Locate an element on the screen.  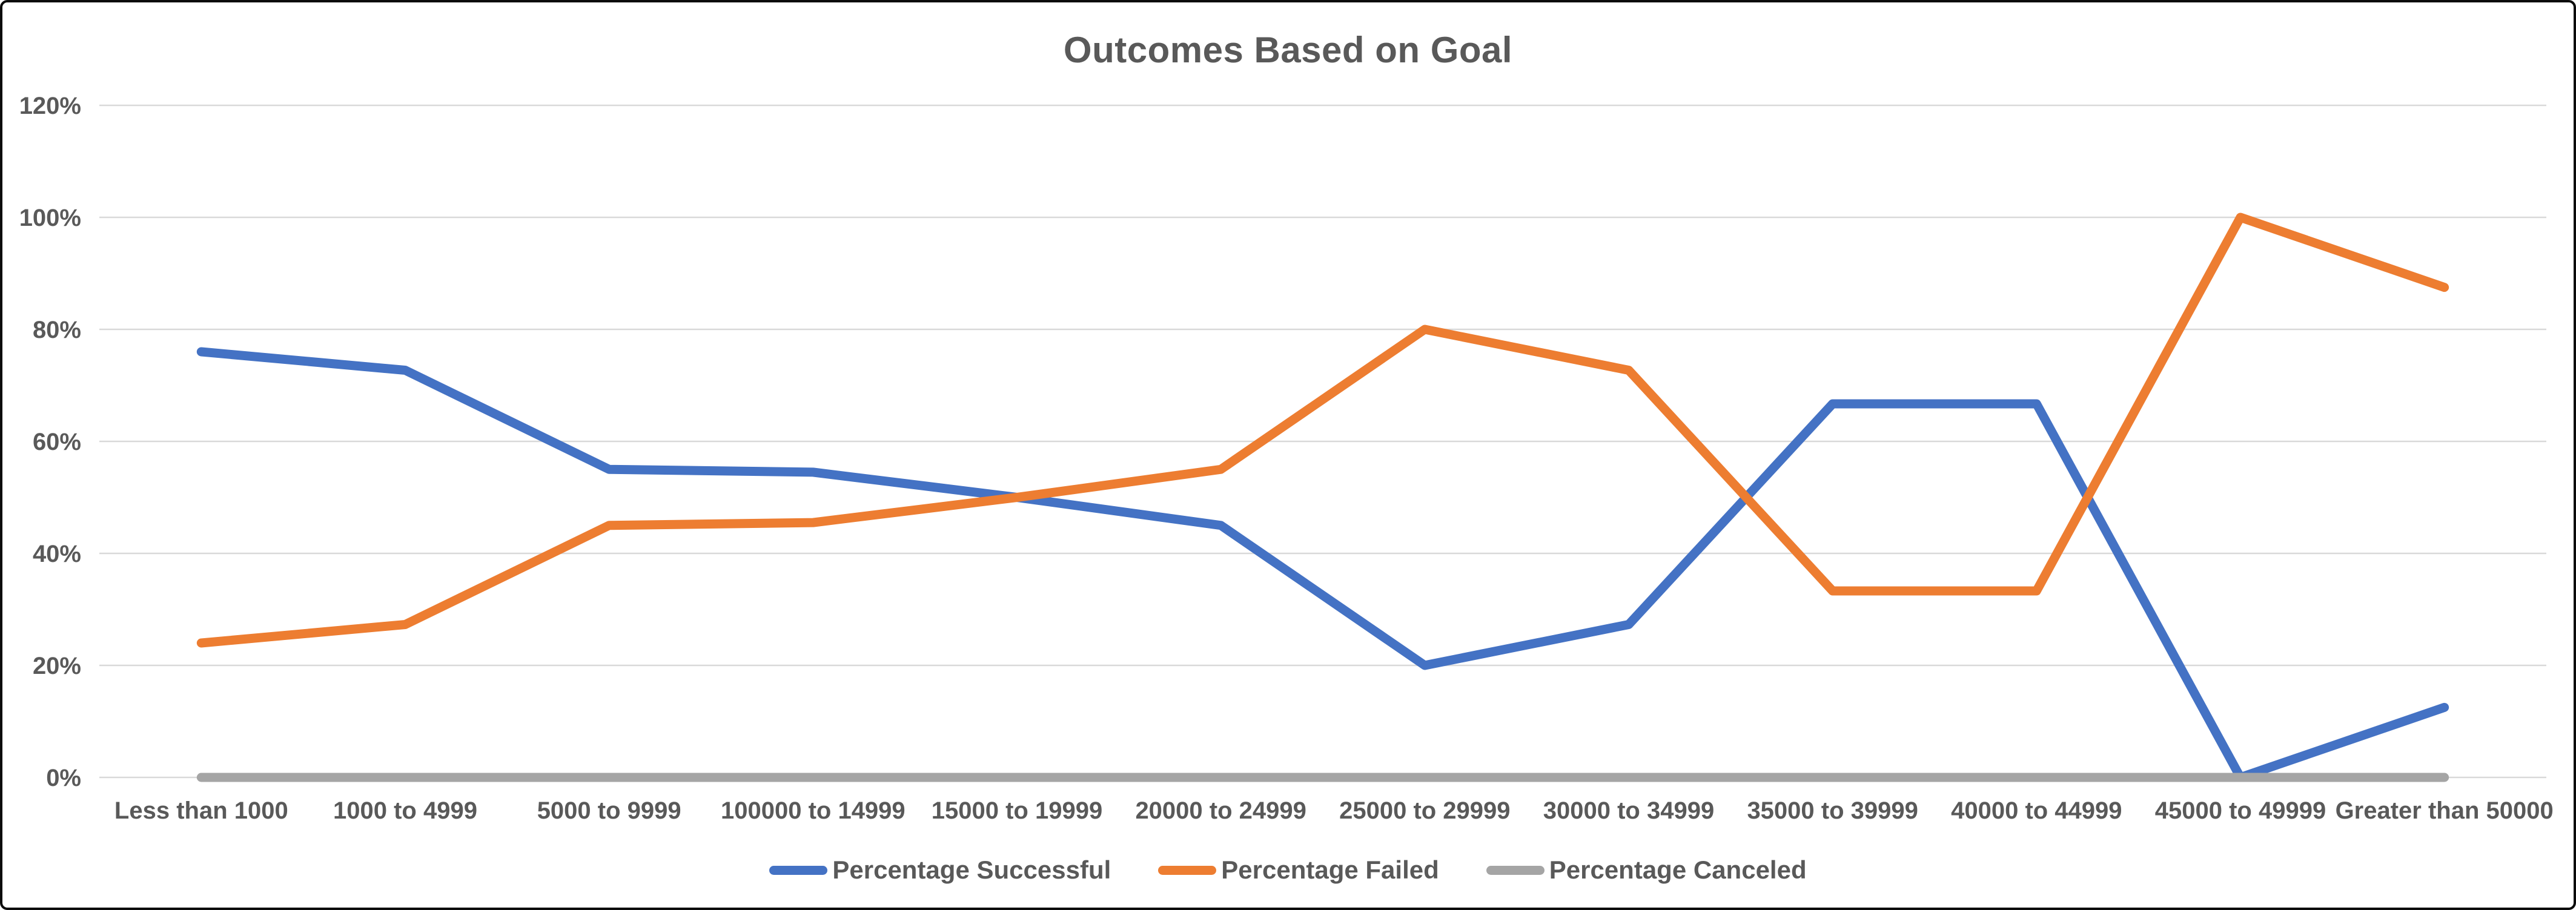
x-axis-category-label: 25000 to 29999 is located at coordinates (1424, 810).